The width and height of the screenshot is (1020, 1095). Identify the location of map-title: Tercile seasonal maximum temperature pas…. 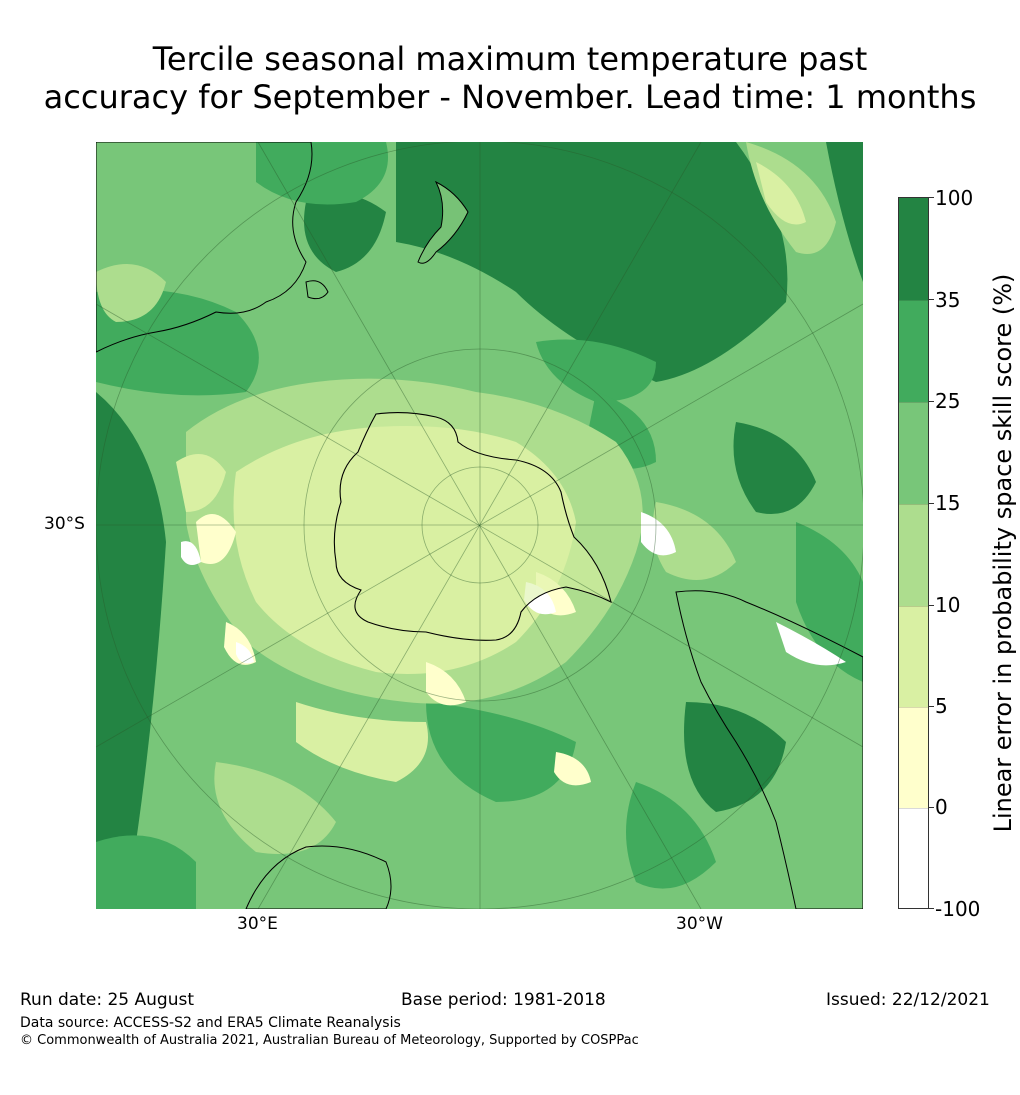
(510, 78).